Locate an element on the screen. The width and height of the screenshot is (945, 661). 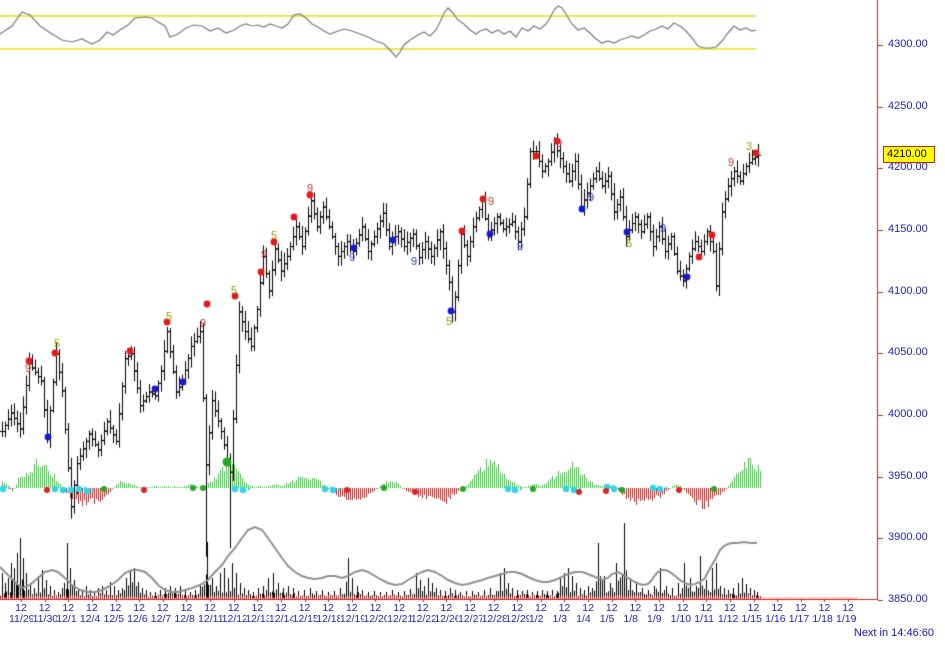
price-tick-label: 4150.00 is located at coordinates (908, 229).